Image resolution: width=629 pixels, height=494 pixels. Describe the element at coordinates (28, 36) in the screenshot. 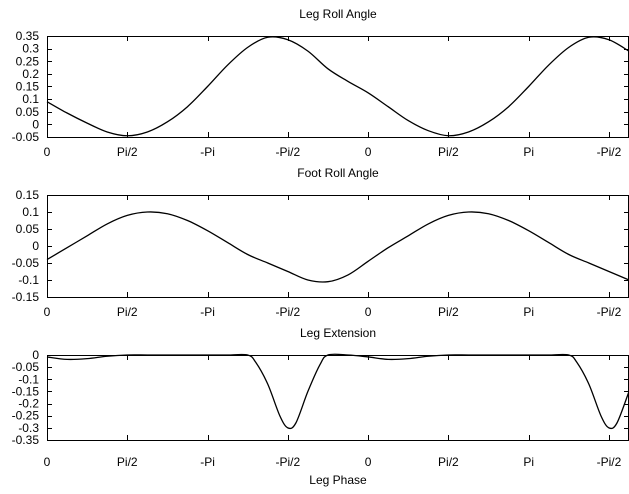

I see `y-tick-label: 0.35` at that location.